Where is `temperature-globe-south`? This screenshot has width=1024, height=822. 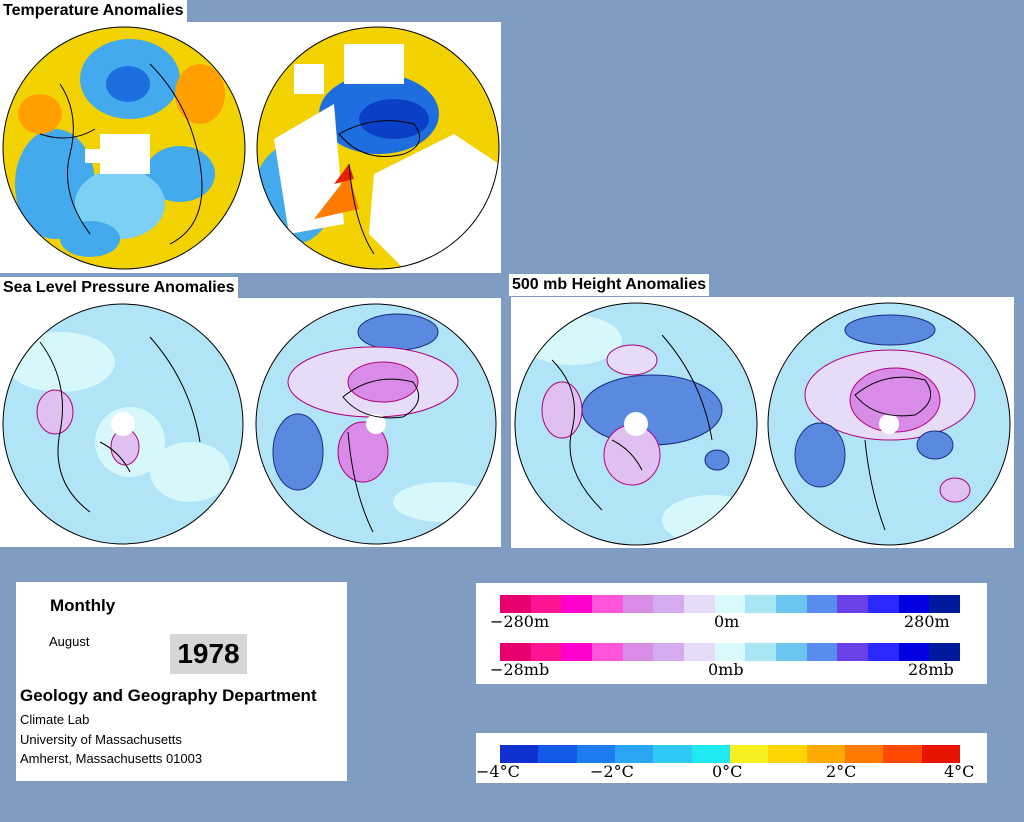
temperature-globe-south is located at coordinates (378, 148).